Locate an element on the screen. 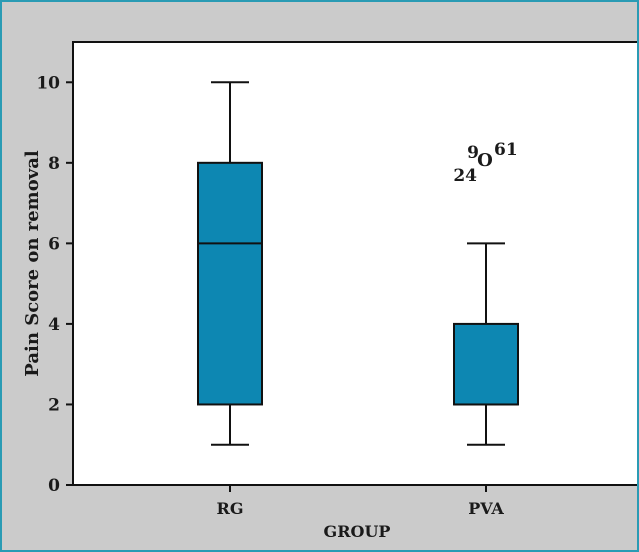 The height and width of the screenshot is (552, 639). y-axis-label: Pain Score on removal is located at coordinates (32, 263).